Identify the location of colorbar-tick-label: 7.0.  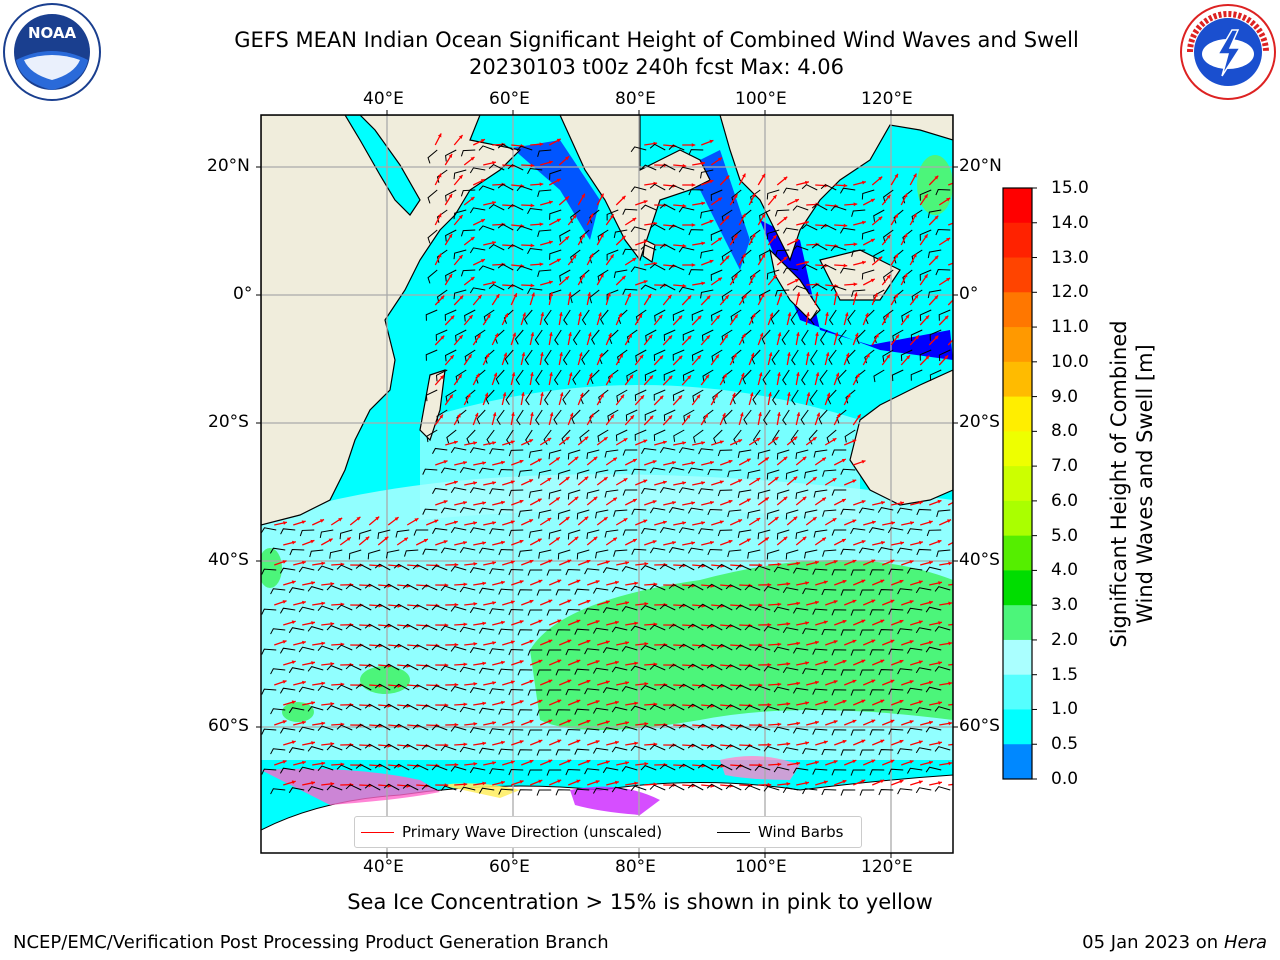
(1065, 466).